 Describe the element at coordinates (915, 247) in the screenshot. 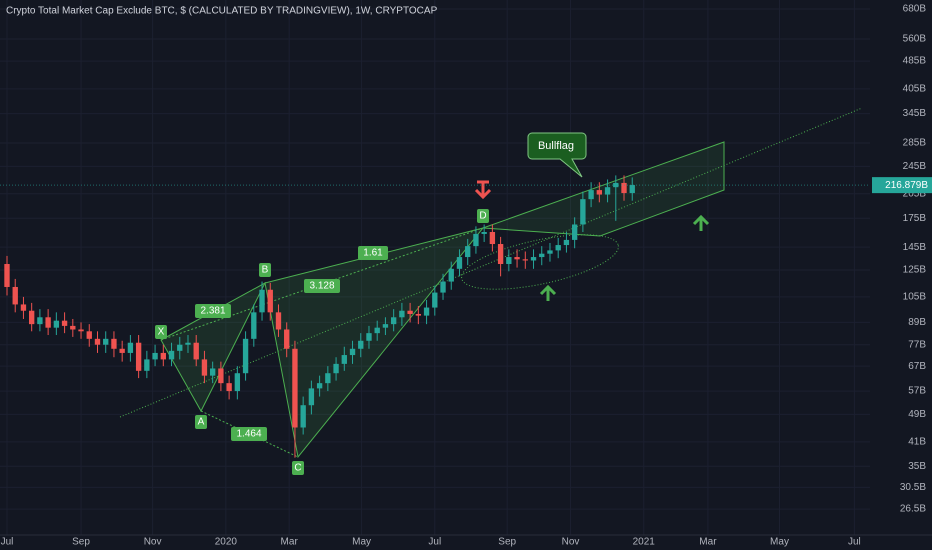

I see `y-tick-label: 145B` at that location.